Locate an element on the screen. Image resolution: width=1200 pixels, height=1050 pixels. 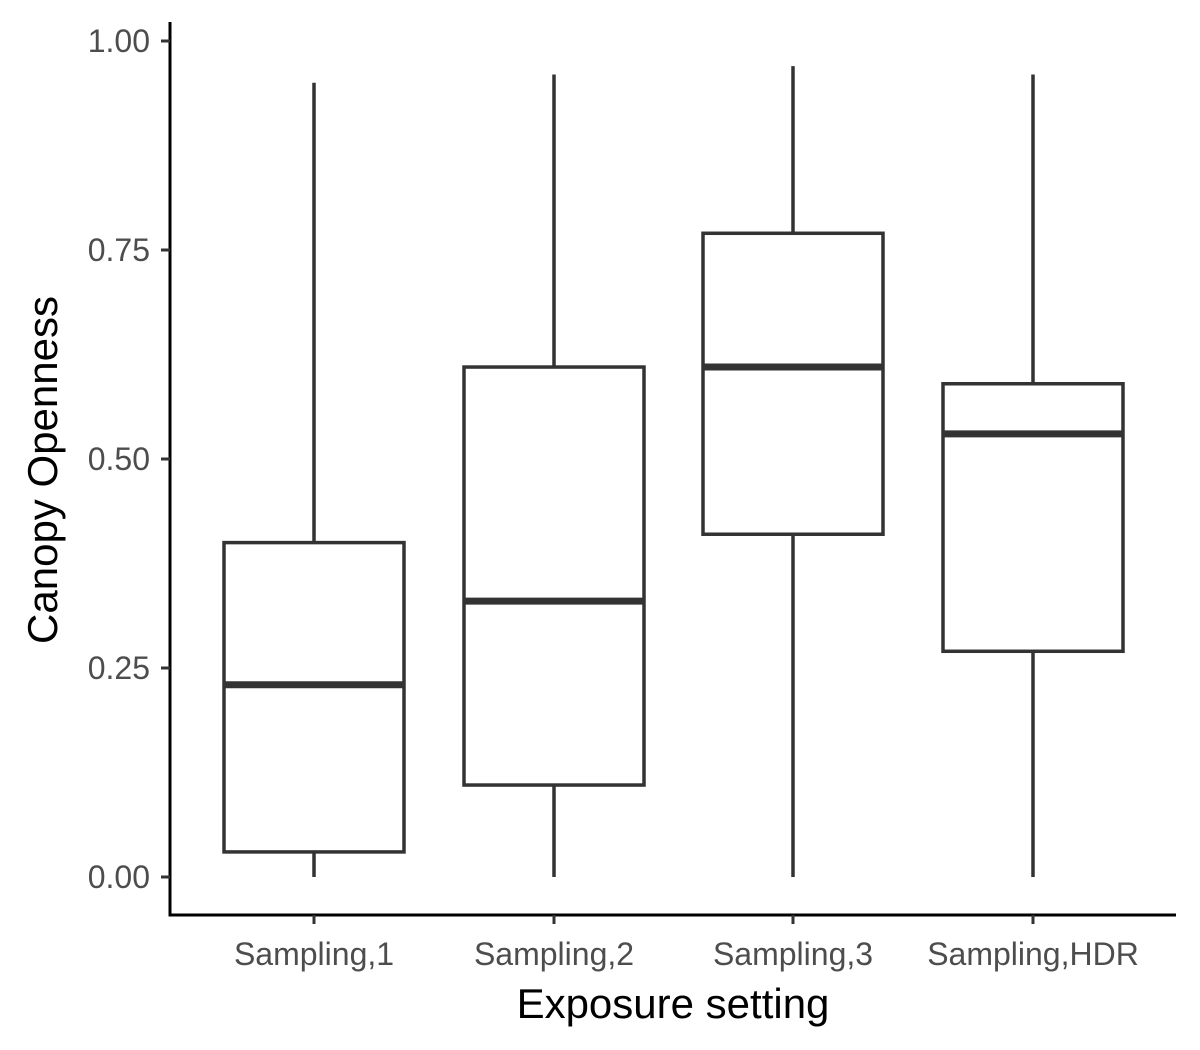
y-axis-title: Canopy Openness is located at coordinates (42, 470).